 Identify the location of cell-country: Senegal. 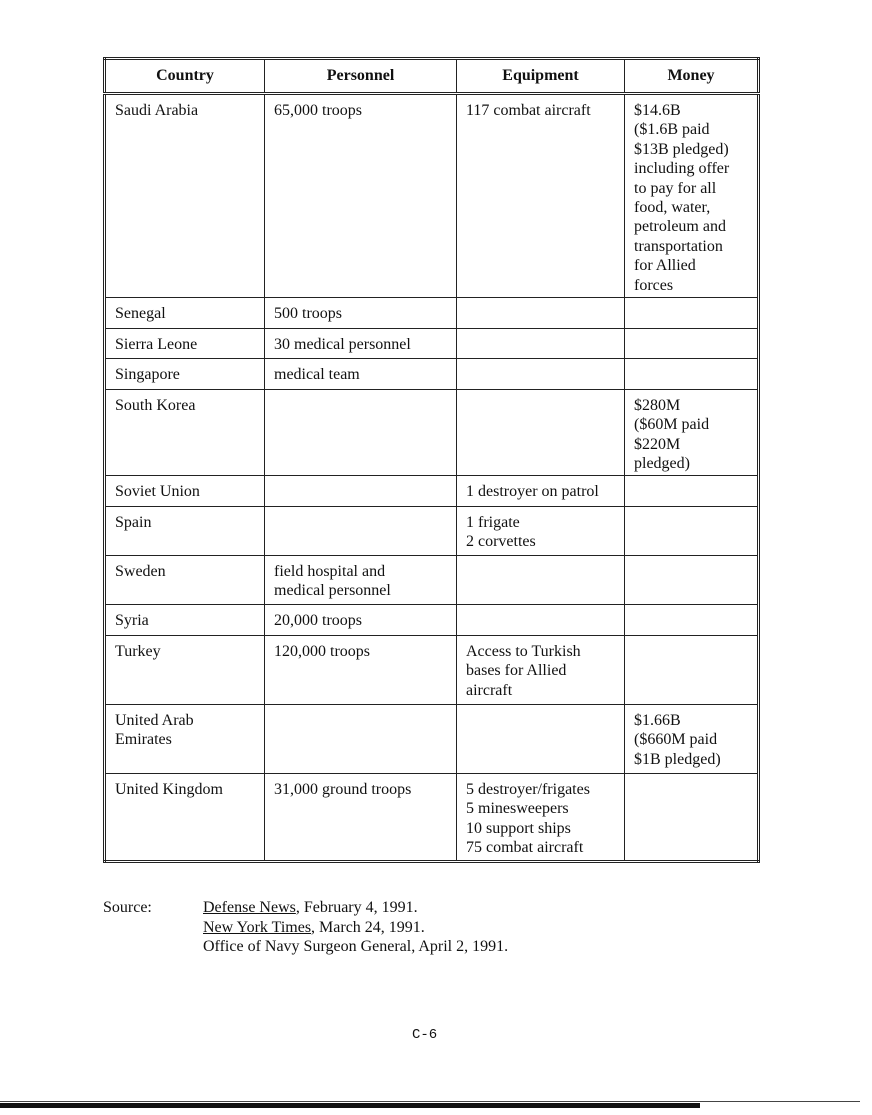
(184, 313).